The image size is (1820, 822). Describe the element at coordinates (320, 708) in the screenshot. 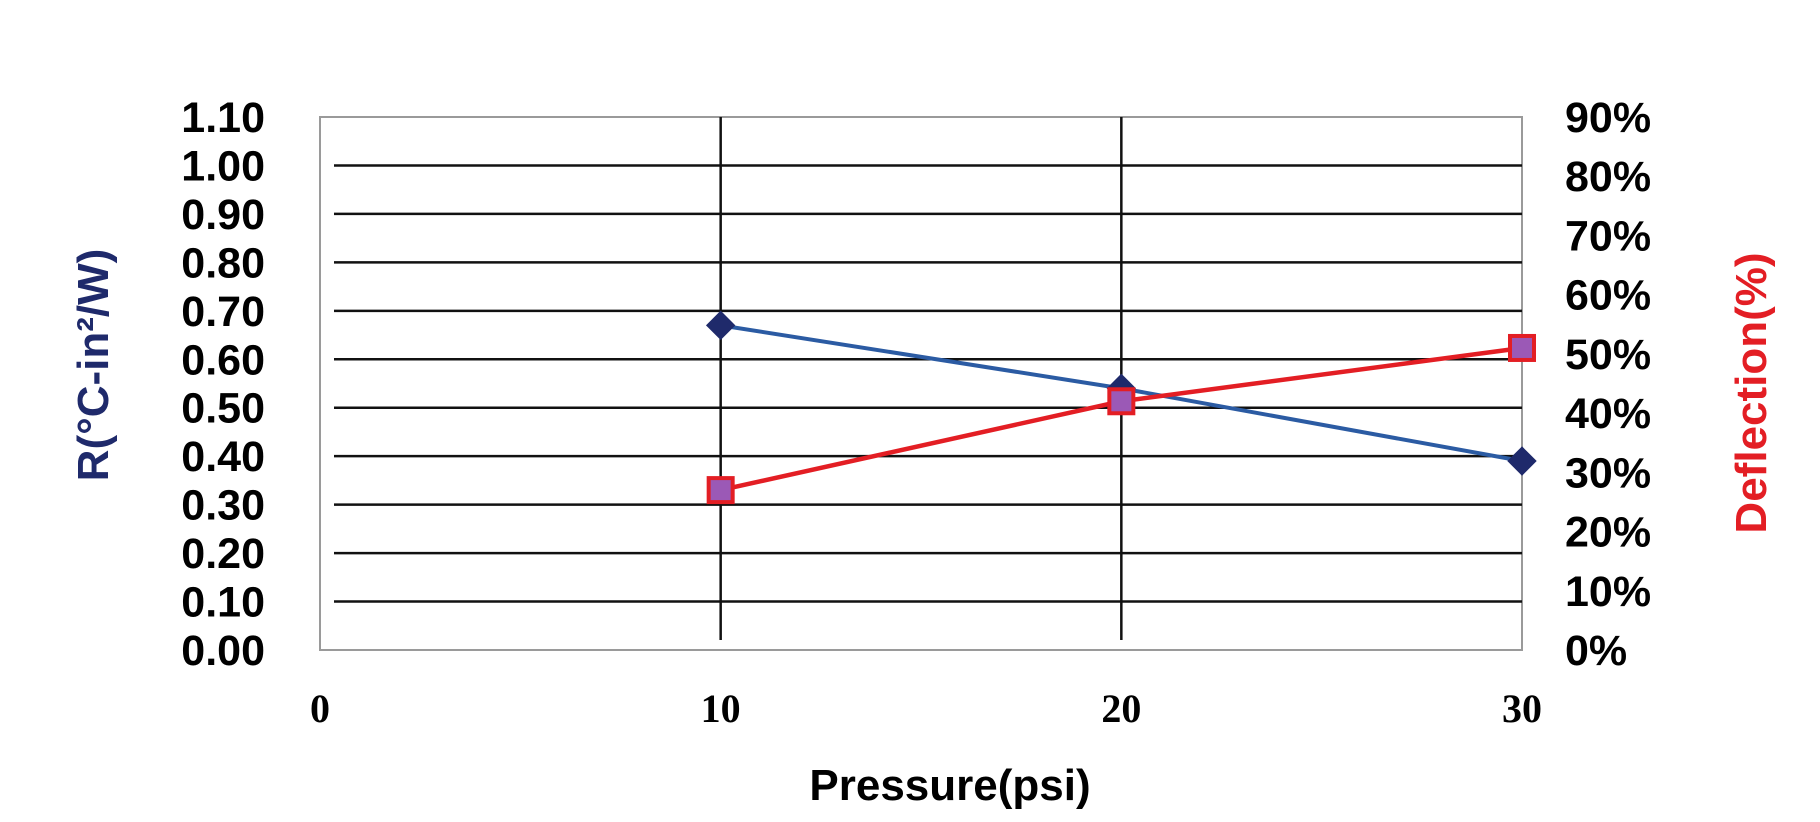

I see `x-tick-label: 0` at that location.